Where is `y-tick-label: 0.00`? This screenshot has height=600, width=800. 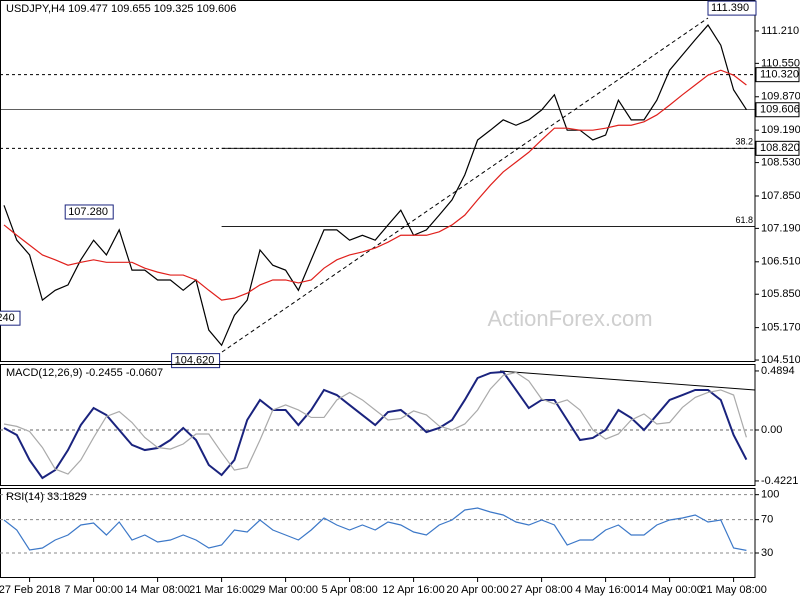 y-tick-label: 0.00 is located at coordinates (771, 430).